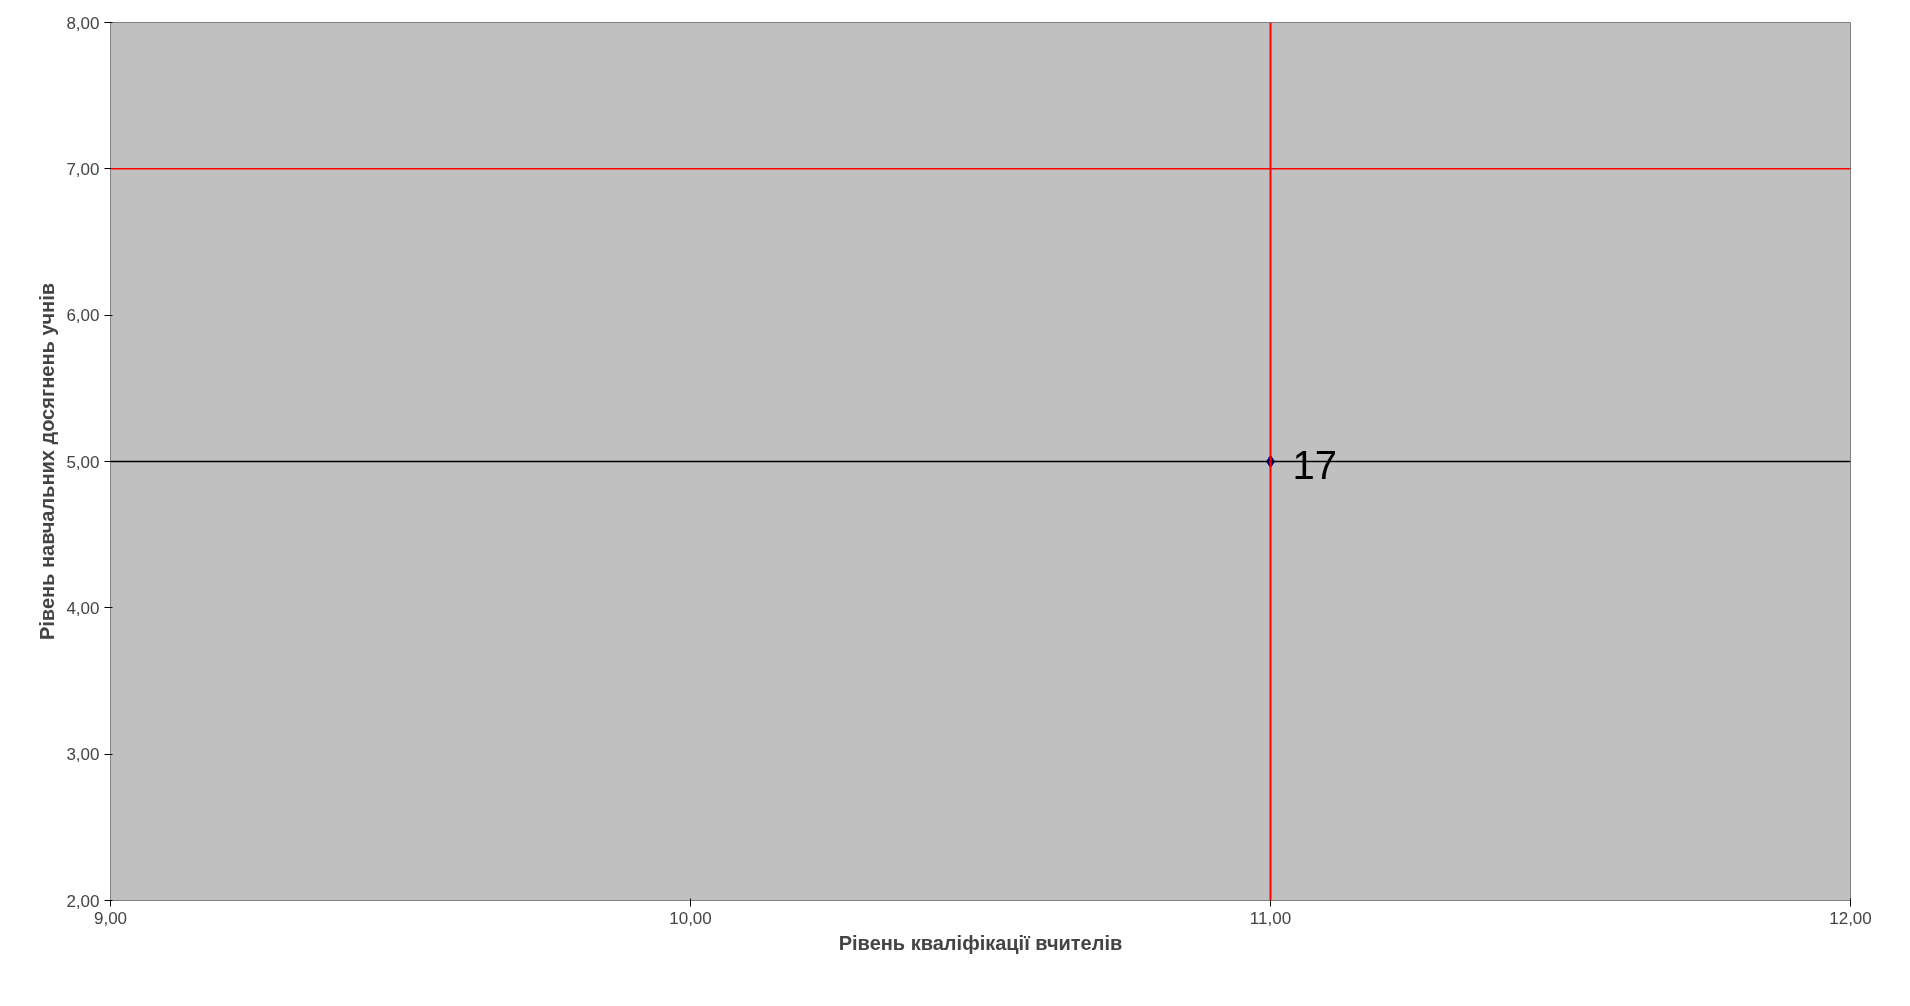  What do you see at coordinates (83, 901) in the screenshot?
I see `y-tick-label: 2,00` at bounding box center [83, 901].